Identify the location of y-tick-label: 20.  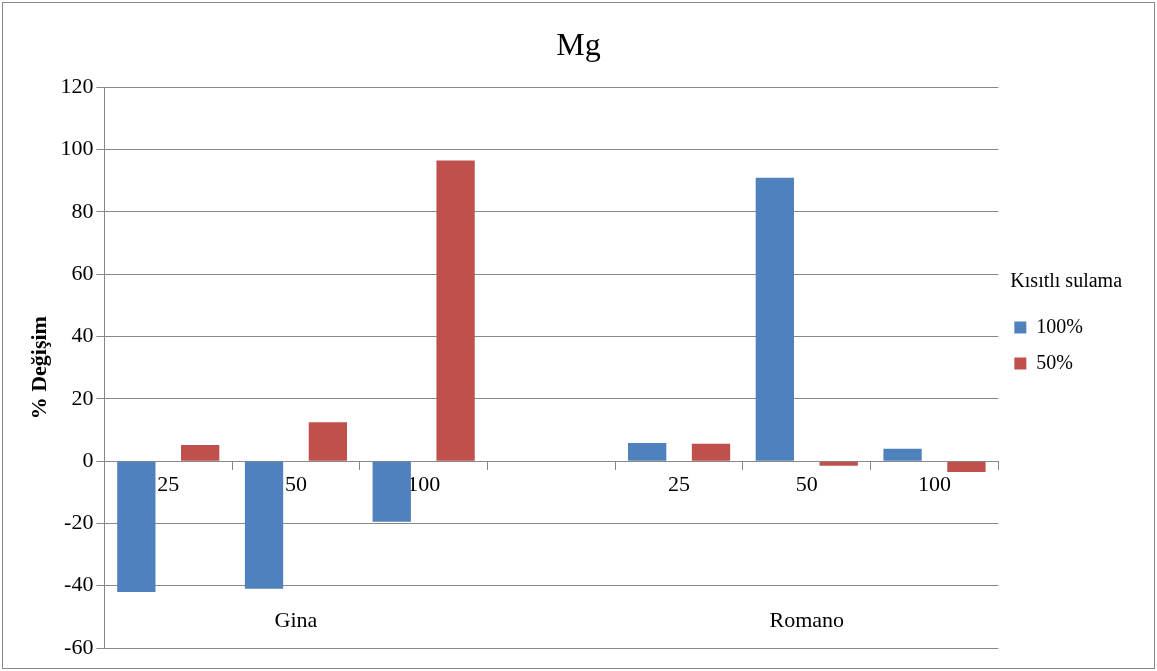
(82, 397).